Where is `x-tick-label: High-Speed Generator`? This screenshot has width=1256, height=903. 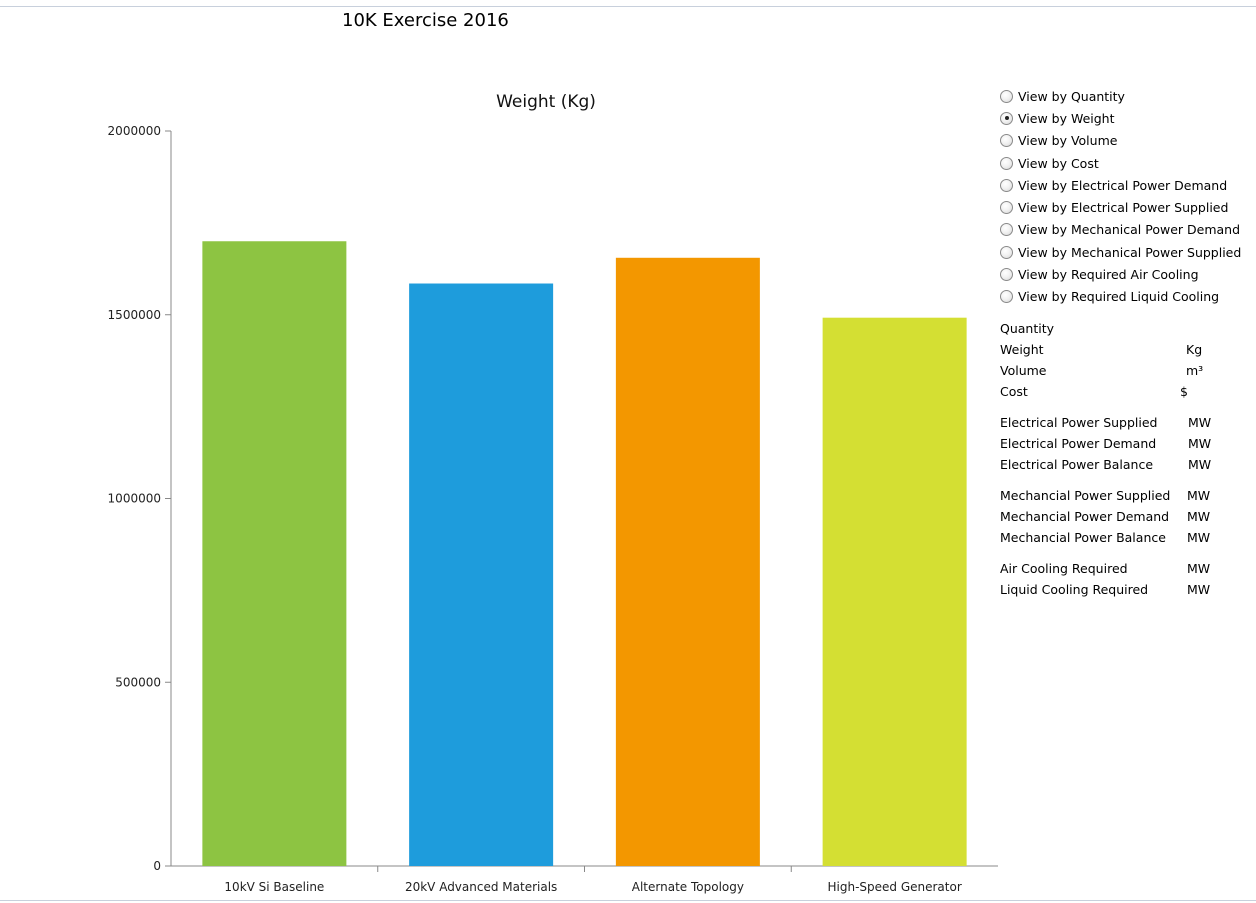
x-tick-label: High-Speed Generator is located at coordinates (894, 887).